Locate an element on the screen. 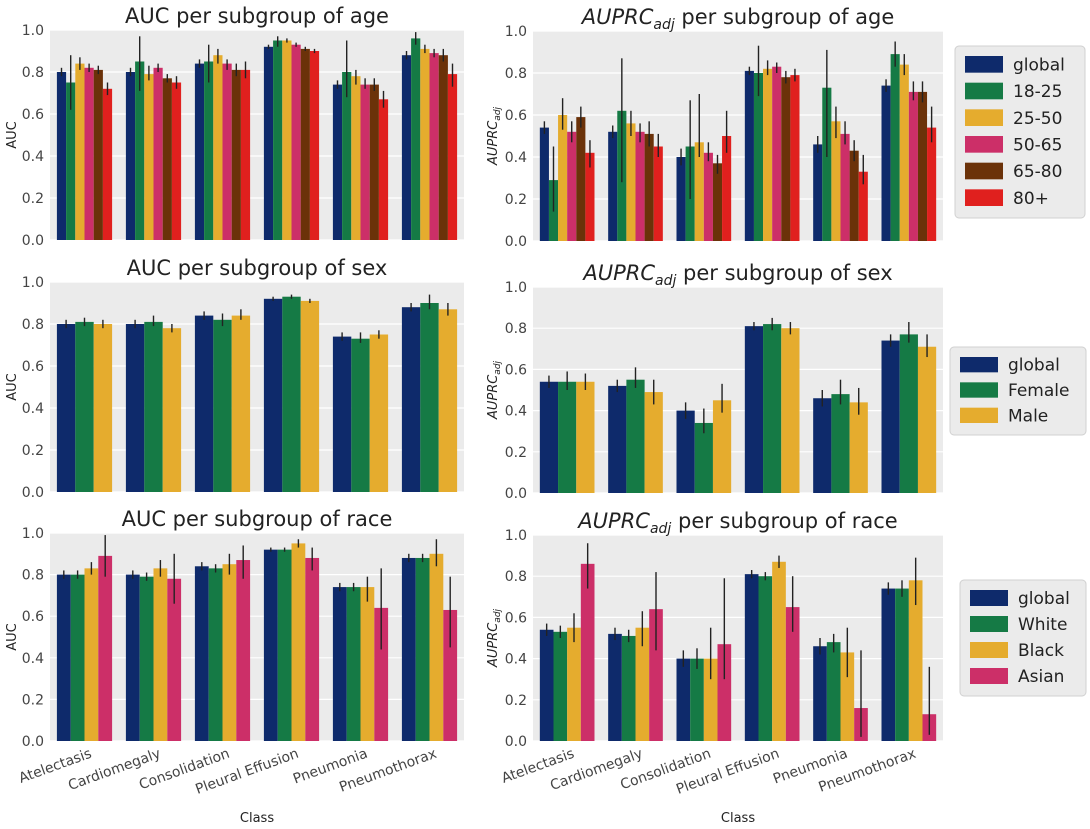  title-suffix: per subgroup of age is located at coordinates (785, 17).